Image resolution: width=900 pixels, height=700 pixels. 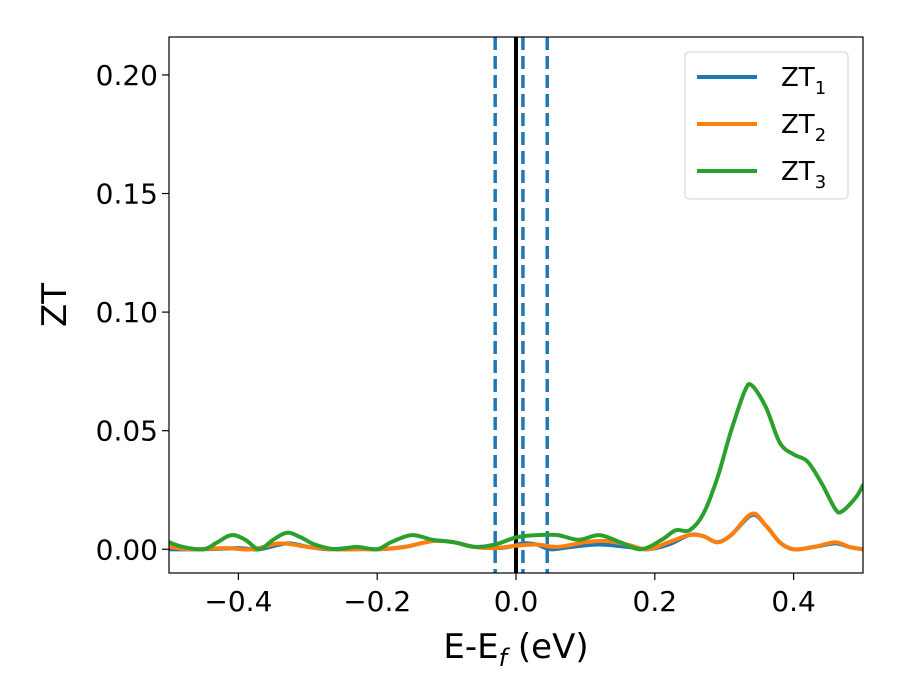 What do you see at coordinates (521, 305) in the screenshot?
I see `vertical-reference-lines` at bounding box center [521, 305].